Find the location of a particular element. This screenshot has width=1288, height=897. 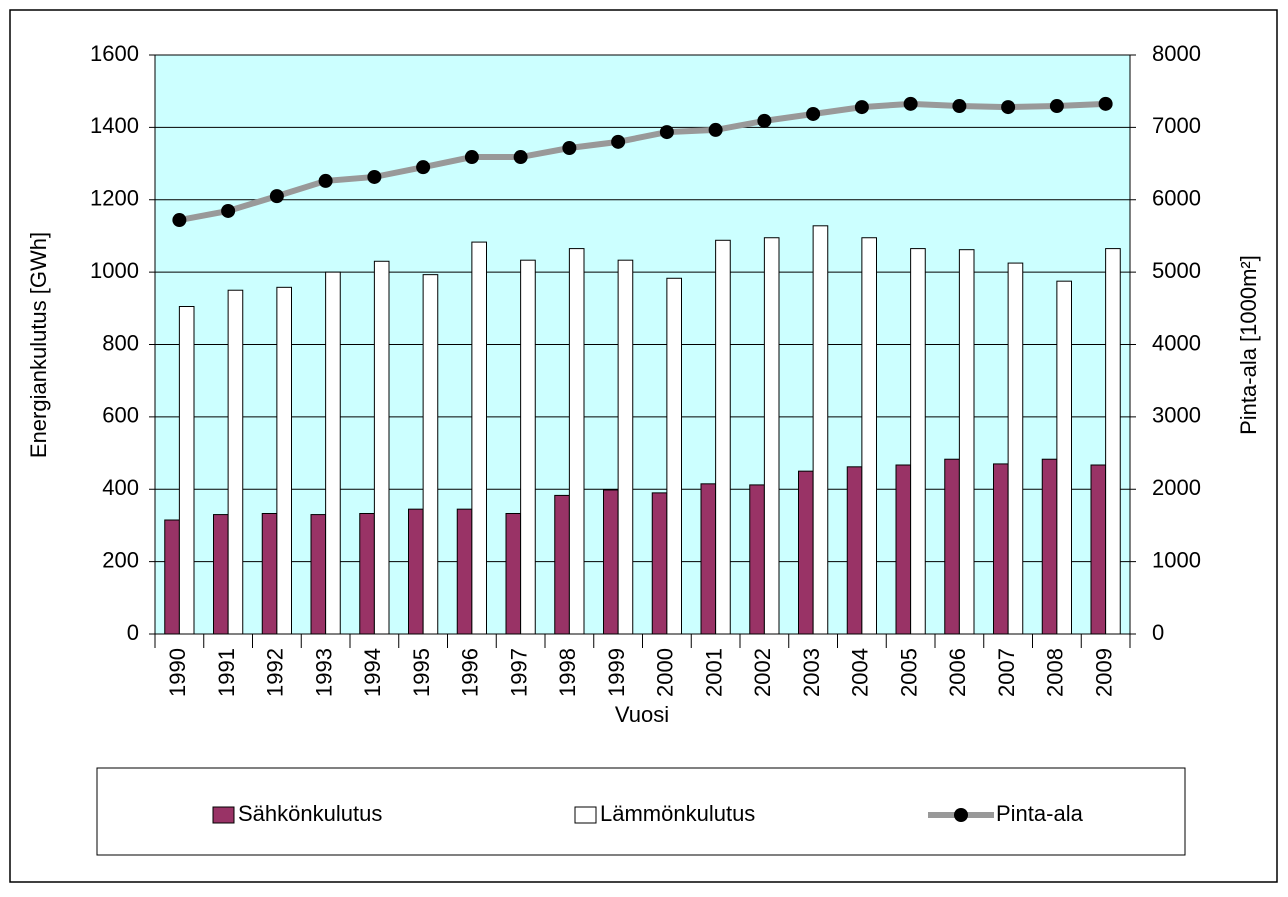

legend-marker is located at coordinates (961, 815).